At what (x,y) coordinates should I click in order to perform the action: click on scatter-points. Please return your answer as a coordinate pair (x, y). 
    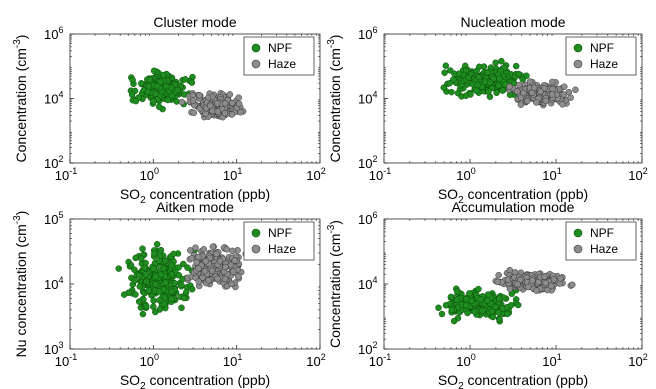
    Looking at the image, I should click on (187, 94).